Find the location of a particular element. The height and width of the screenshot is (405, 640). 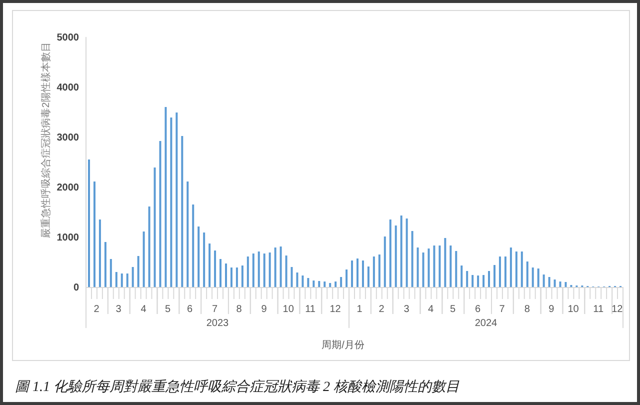

y-tick-label: 1000 is located at coordinates (68, 238).